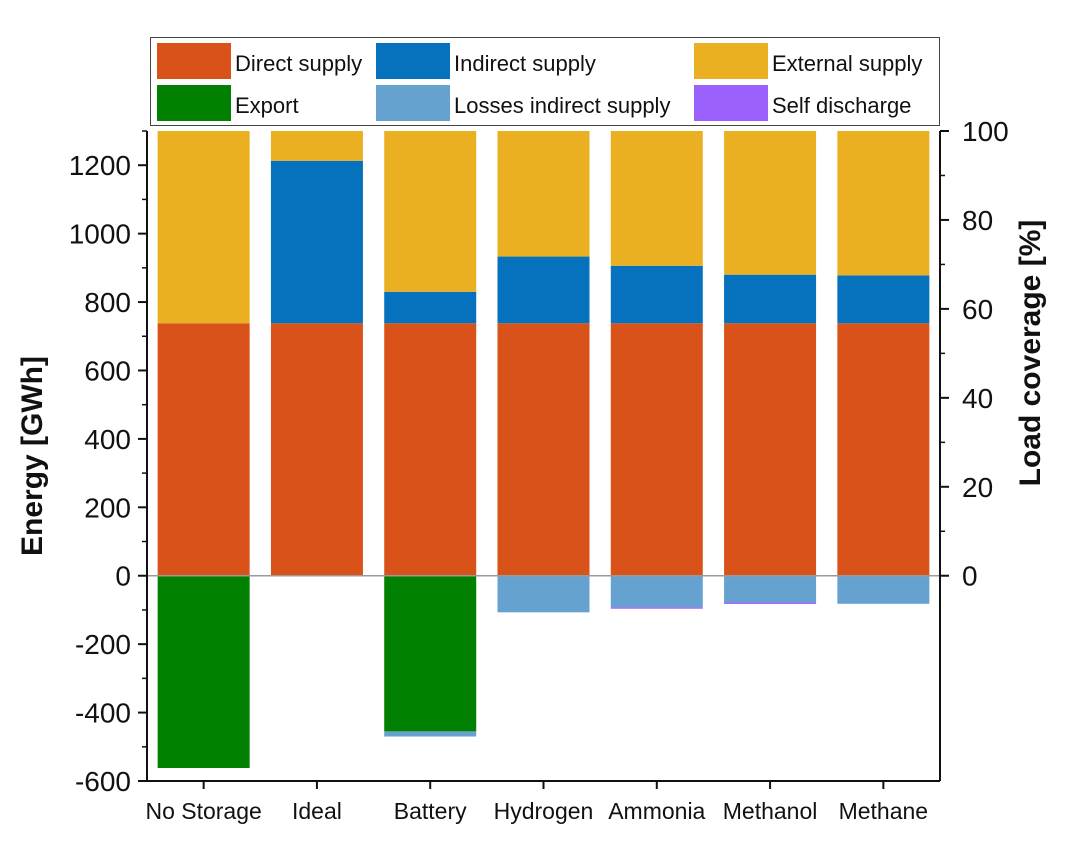  I want to click on y-tick-label: 0, so click(123, 576).